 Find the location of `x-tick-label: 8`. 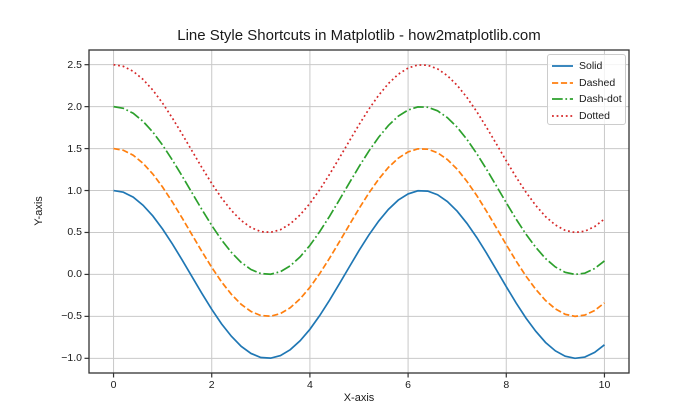

x-tick-label: 8 is located at coordinates (506, 385).